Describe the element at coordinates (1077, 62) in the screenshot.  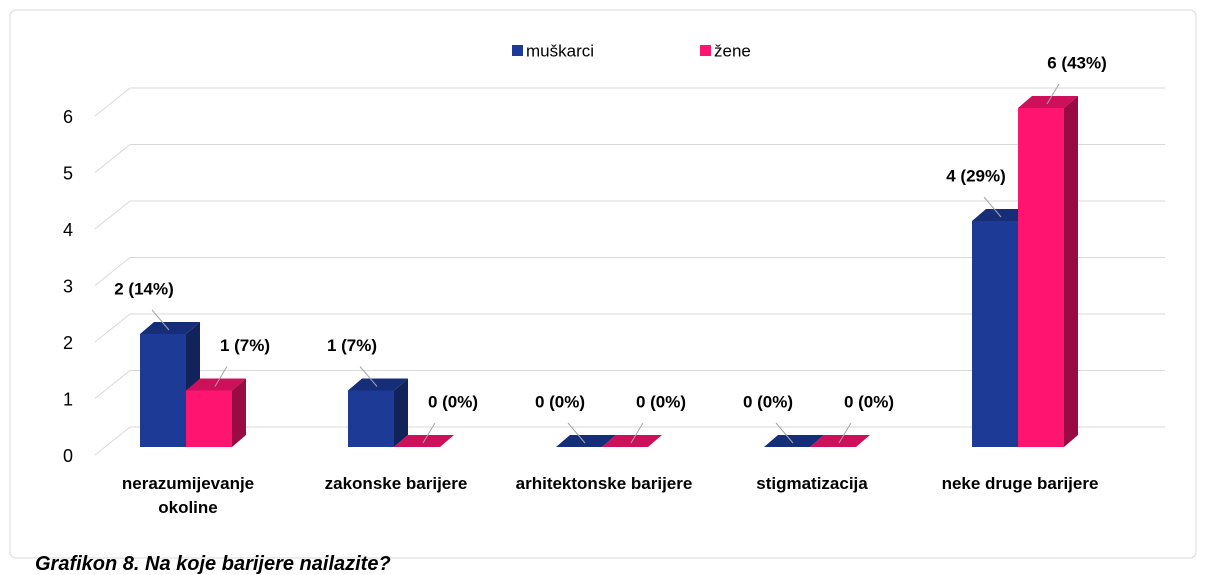
I see `value-label: 6 (43%)` at that location.